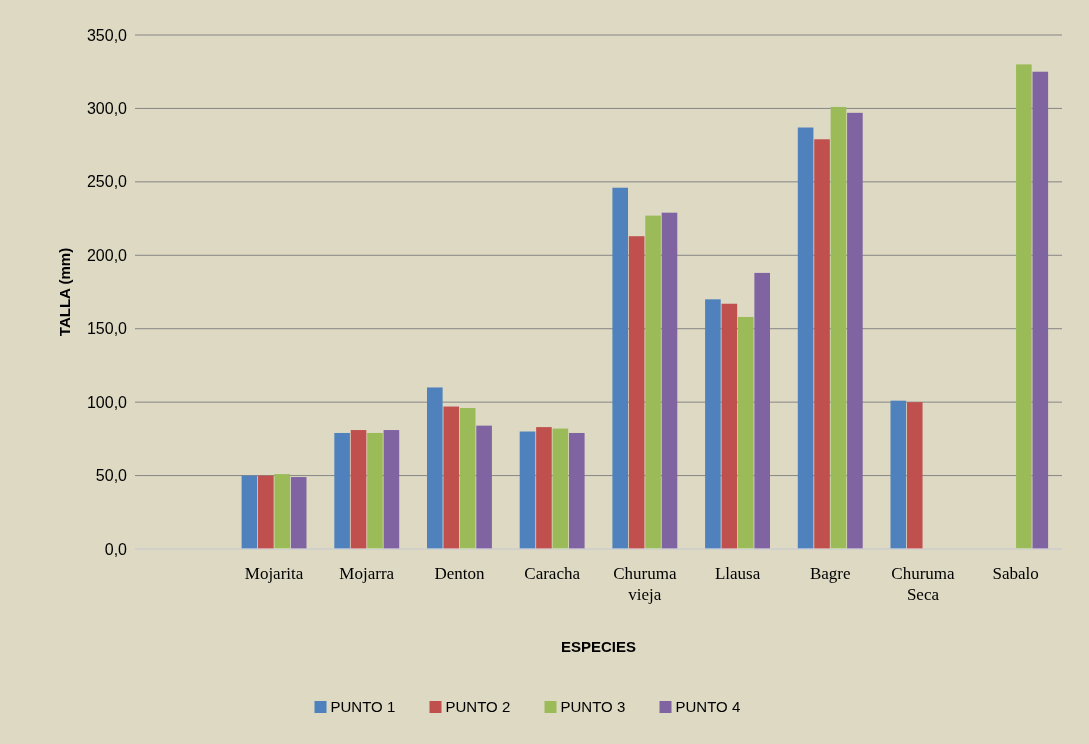 This screenshot has width=1089, height=744. What do you see at coordinates (552, 573) in the screenshot?
I see `x-tick-label: Caracha` at bounding box center [552, 573].